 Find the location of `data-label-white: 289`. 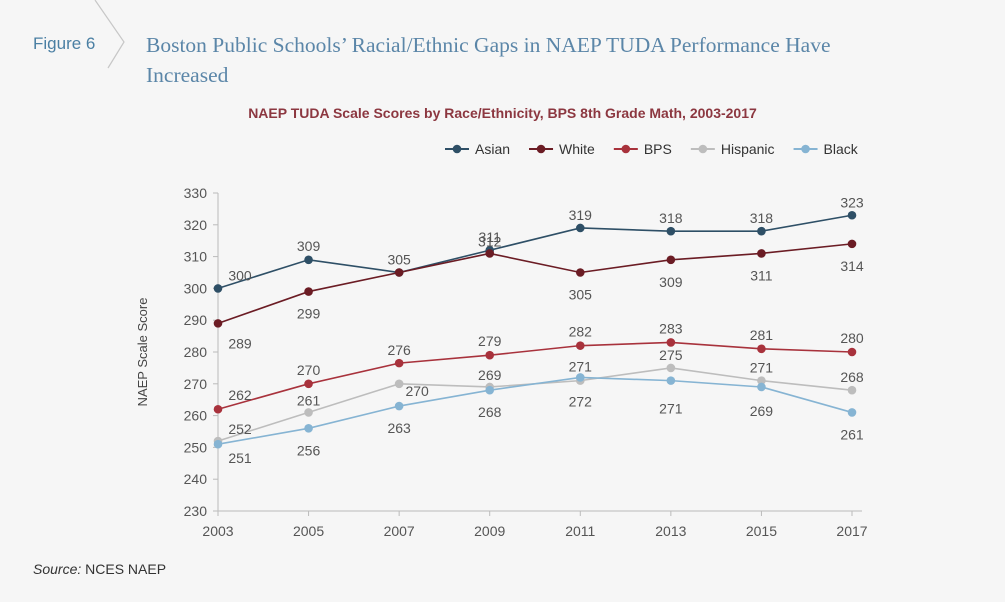

data-label-white: 289 is located at coordinates (240, 343).